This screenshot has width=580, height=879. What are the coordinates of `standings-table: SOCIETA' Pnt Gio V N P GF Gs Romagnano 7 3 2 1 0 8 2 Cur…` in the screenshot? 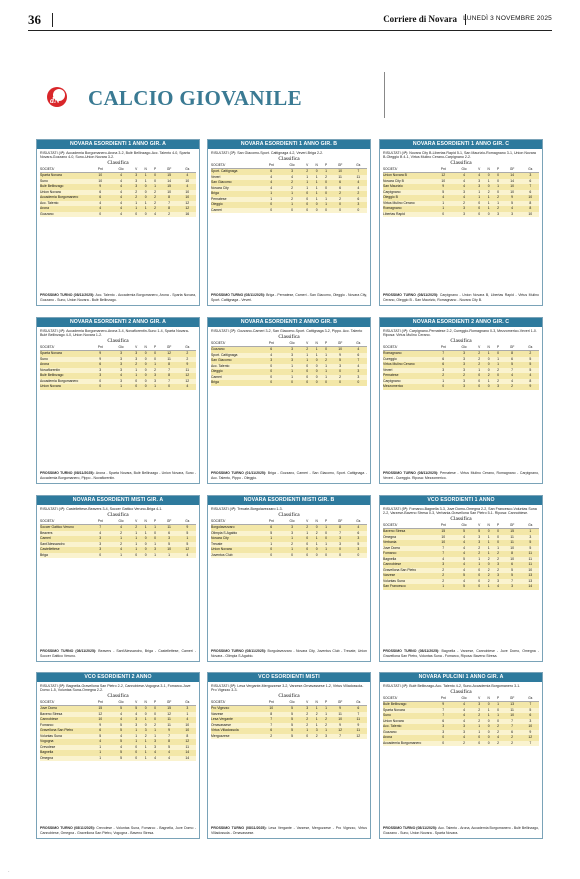 It's located at (461, 367).